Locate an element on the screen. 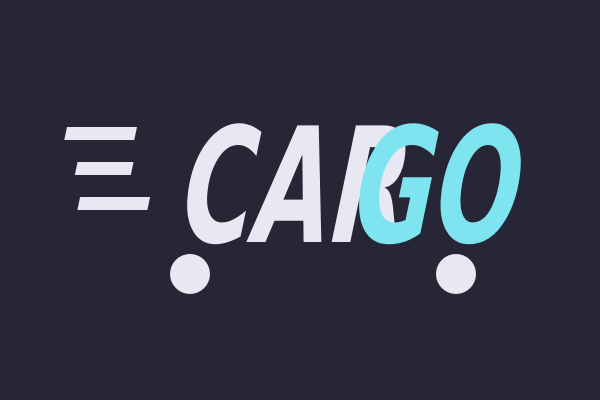 This screenshot has height=400, width=600. wheel-icon-left is located at coordinates (190, 274).